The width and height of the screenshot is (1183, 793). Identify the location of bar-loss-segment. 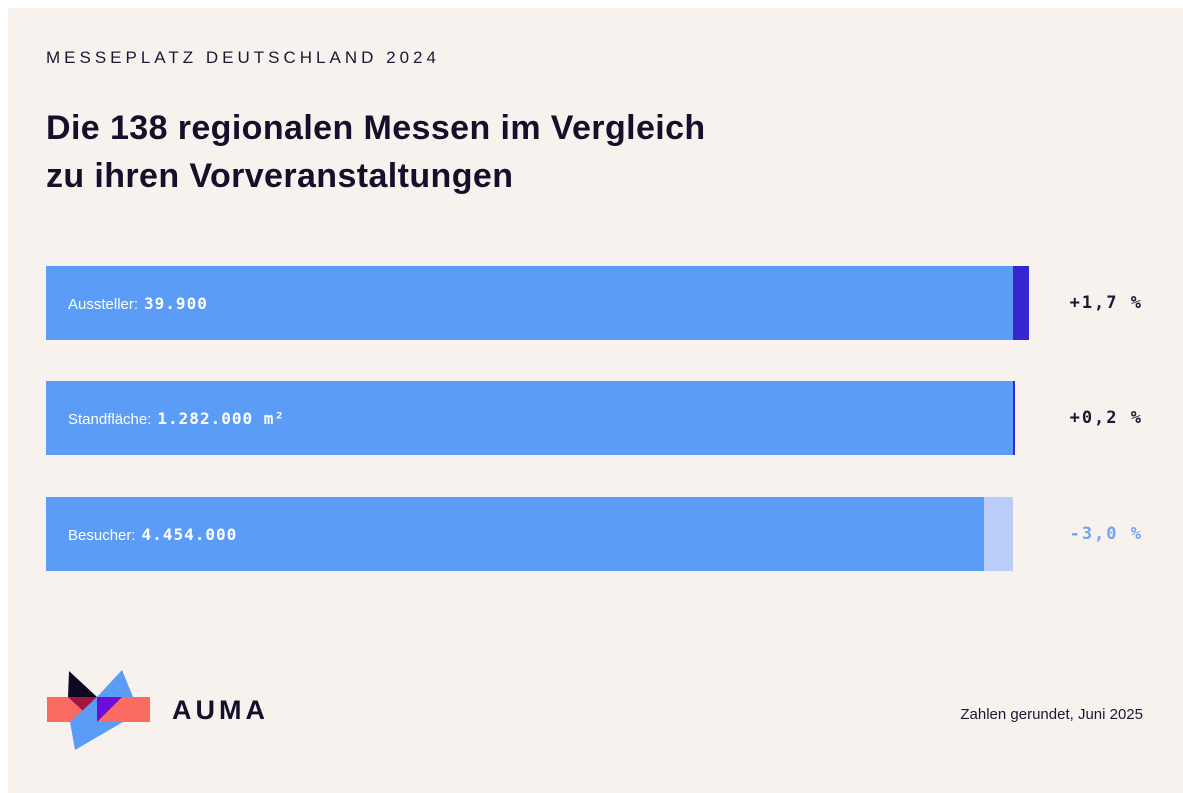
(998, 534).